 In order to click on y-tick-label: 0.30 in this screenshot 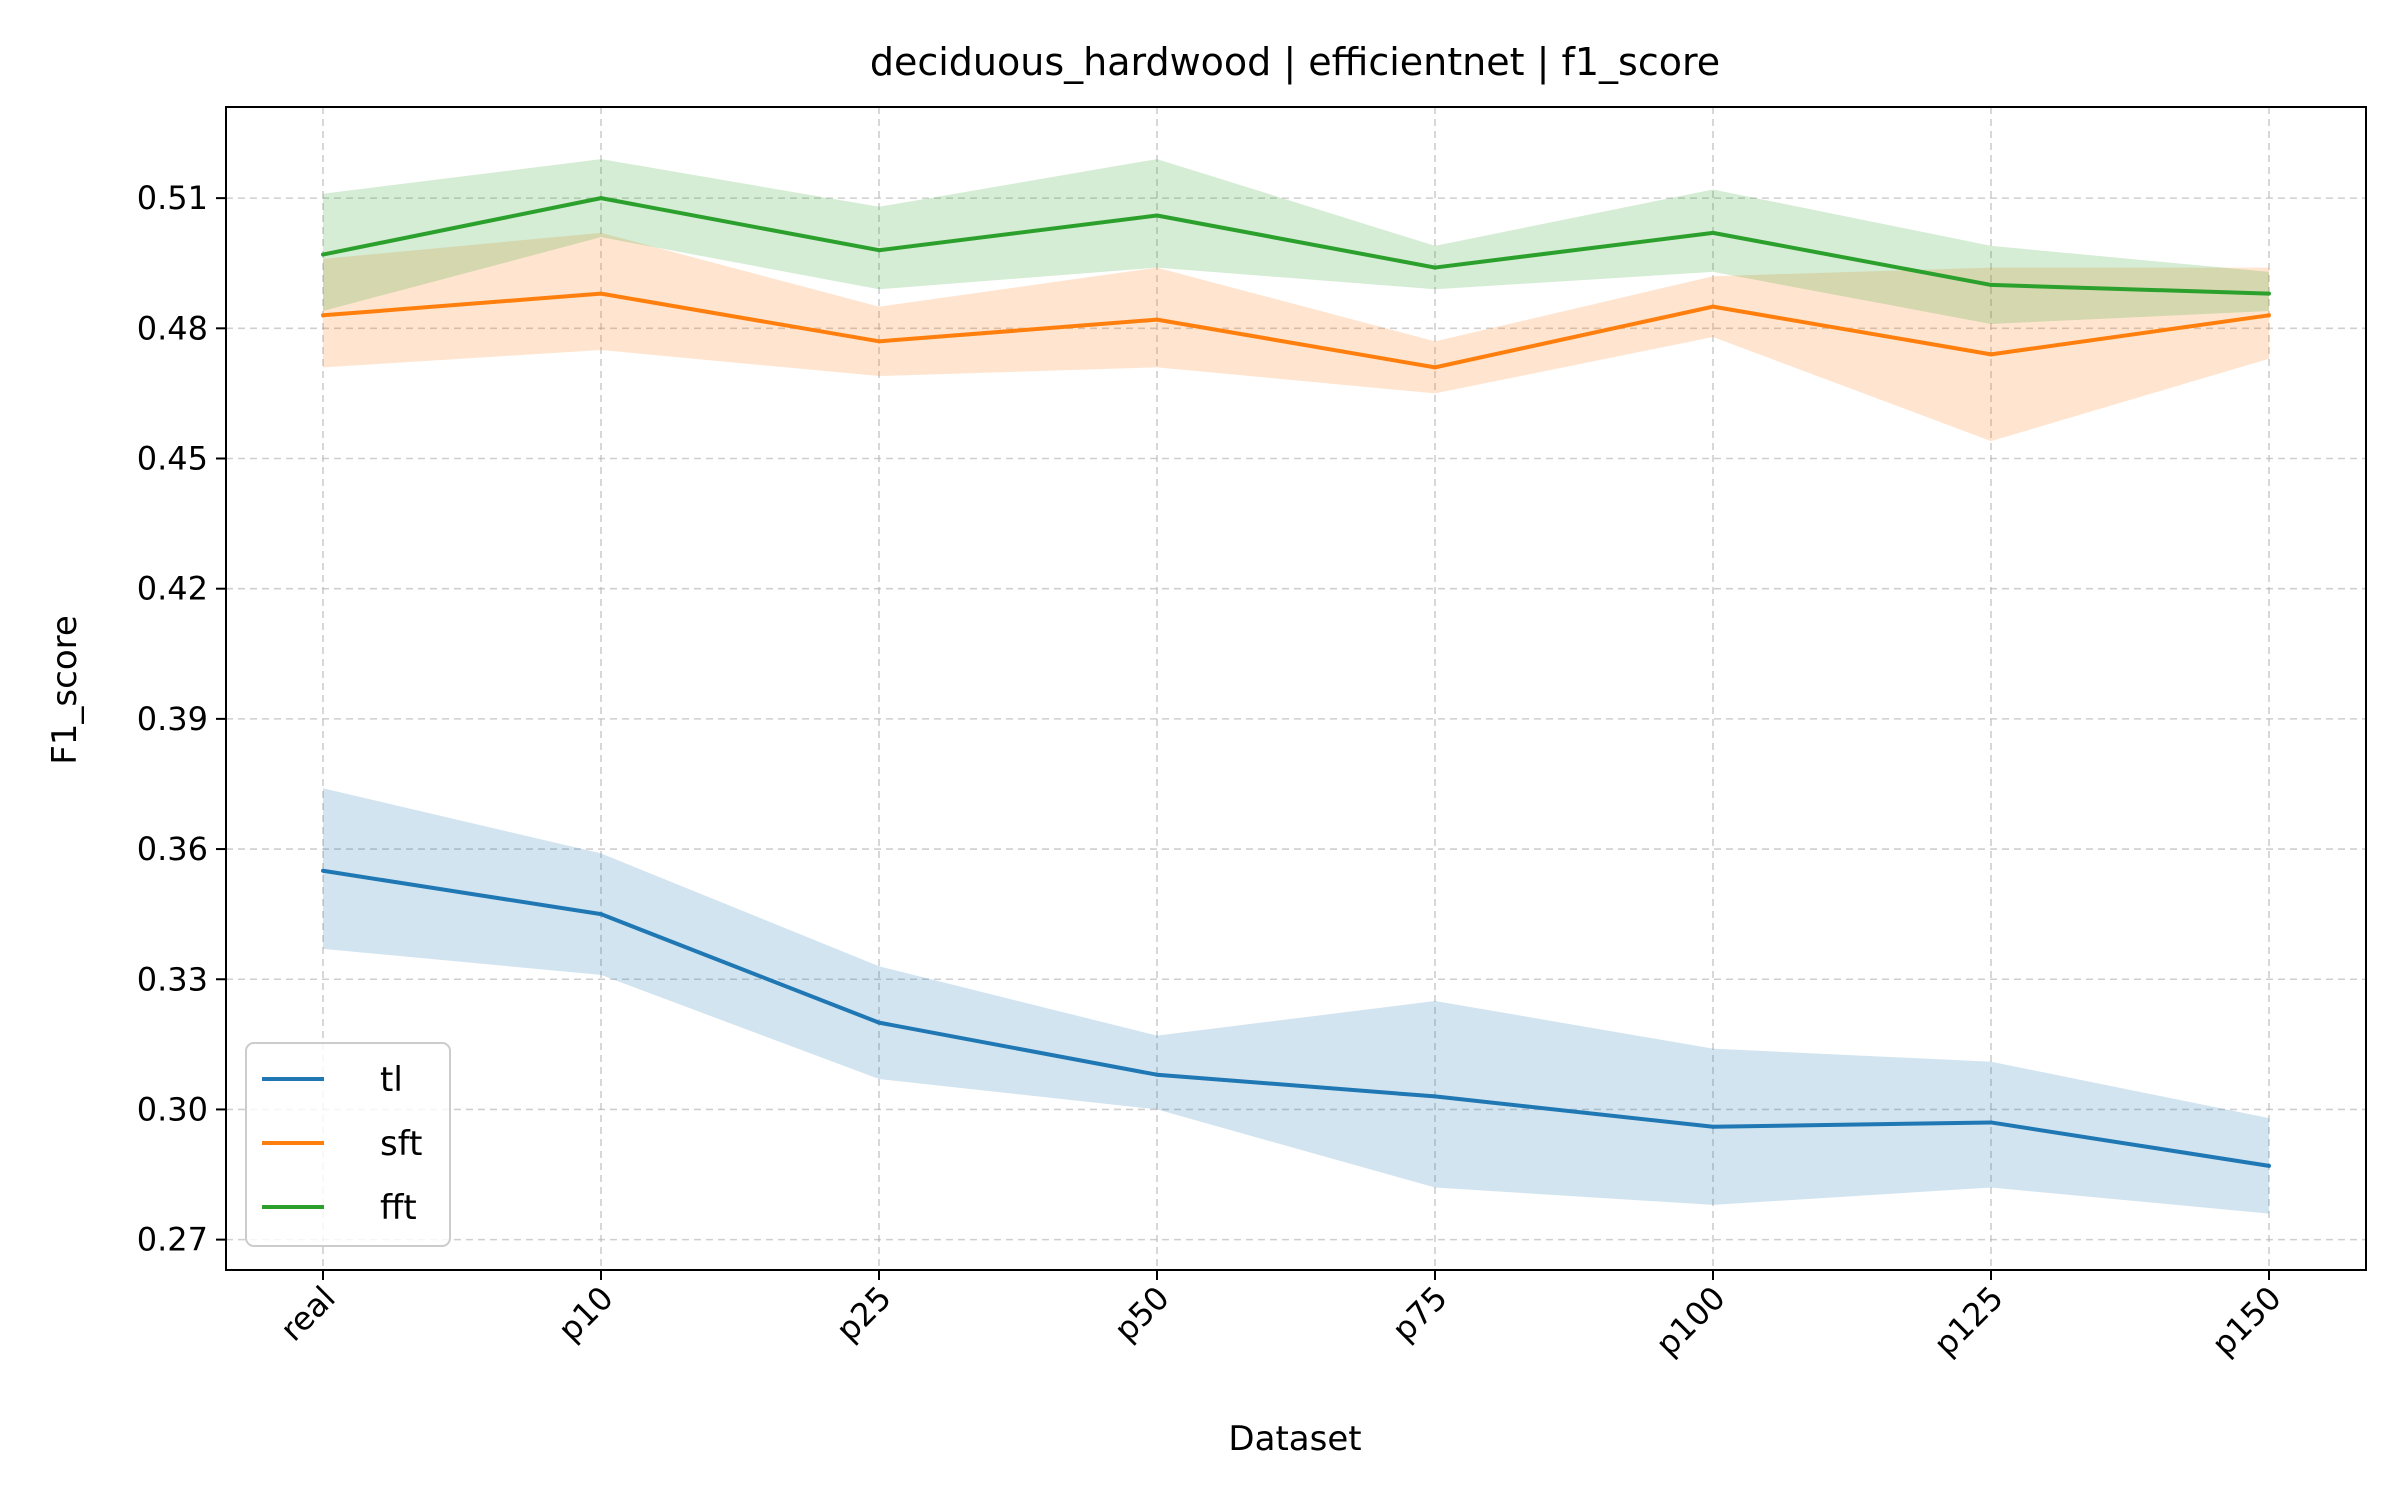, I will do `click(172, 1109)`.